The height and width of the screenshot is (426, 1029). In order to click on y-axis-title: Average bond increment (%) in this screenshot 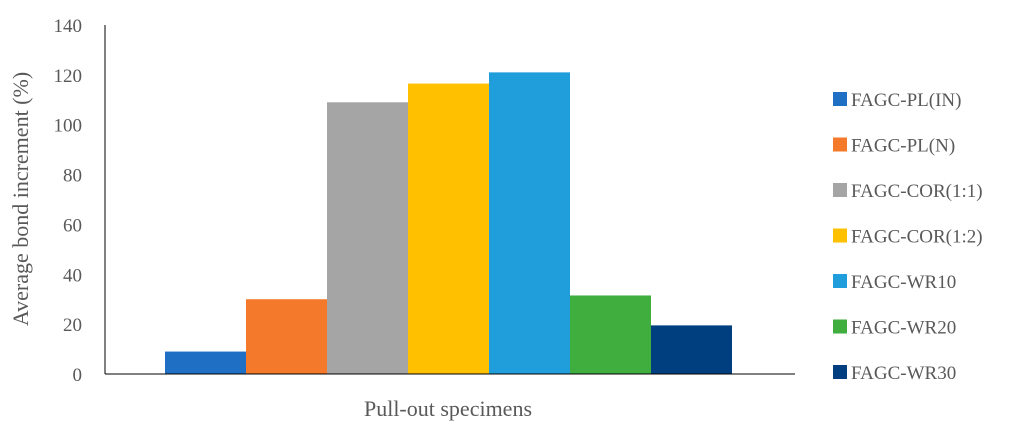, I will do `click(20, 199)`.